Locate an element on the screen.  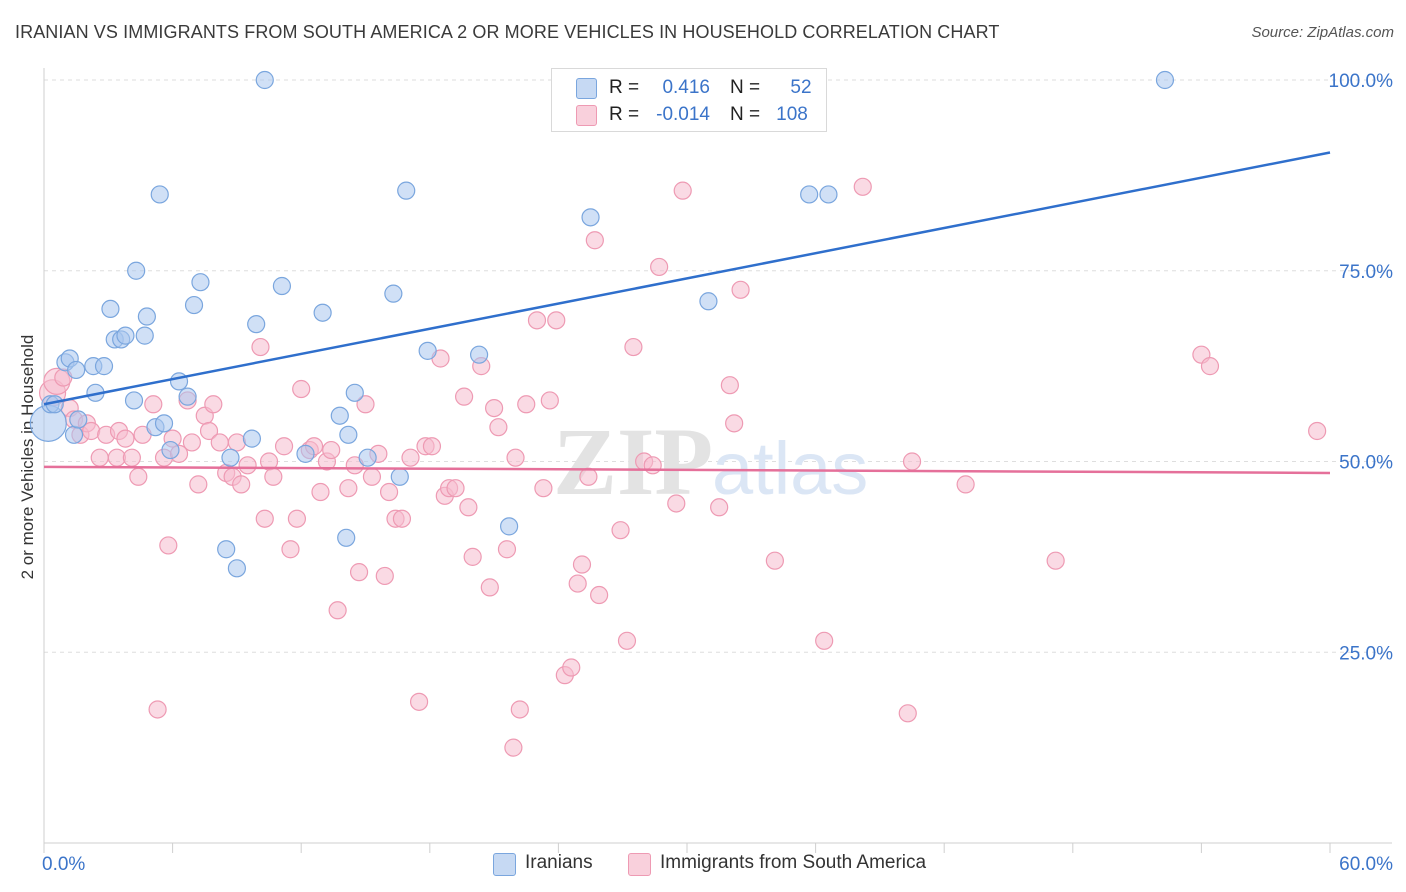
watermark-atlas: atlas is located at coordinates (790, 468).